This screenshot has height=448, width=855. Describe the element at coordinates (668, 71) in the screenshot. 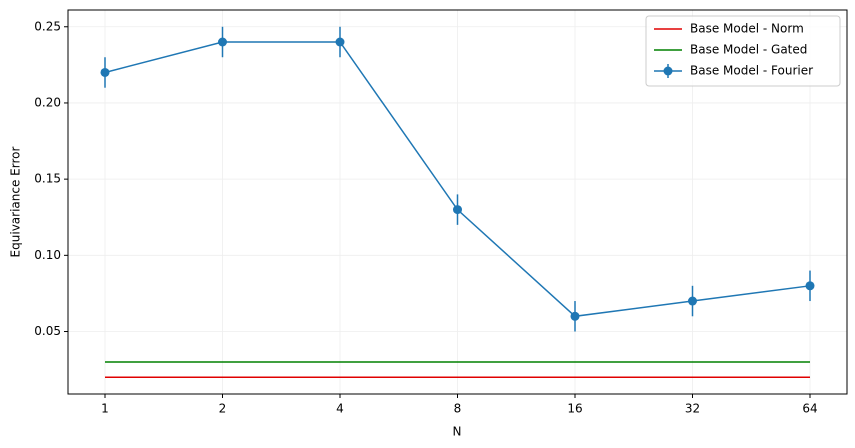

I see `legend-swatch` at that location.